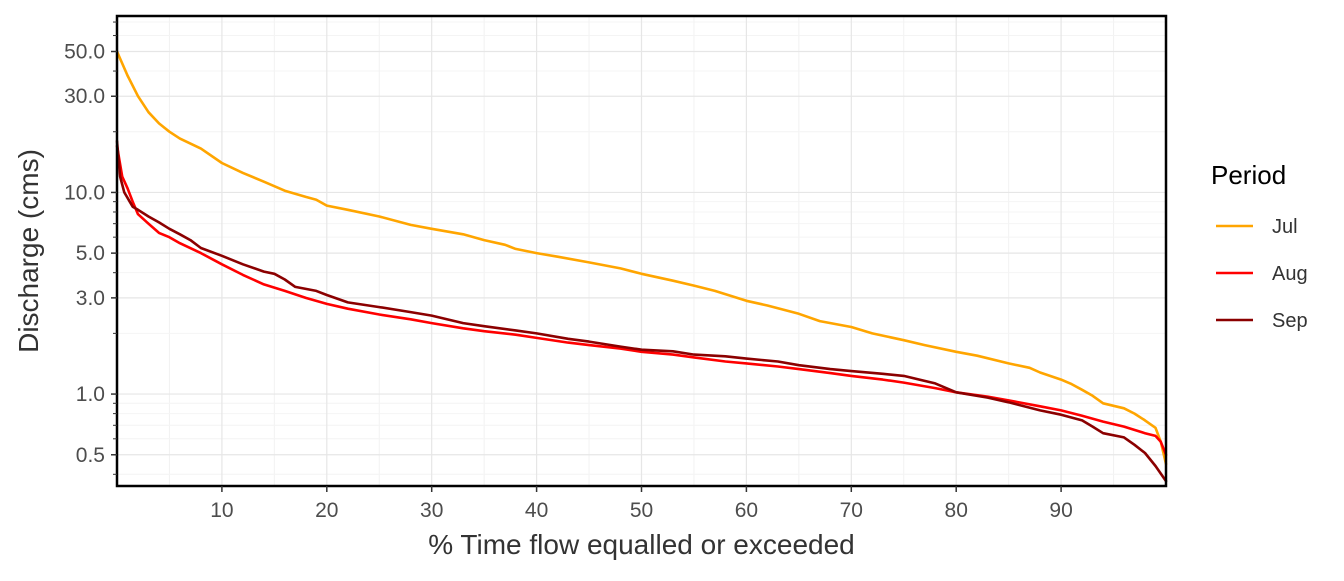 This screenshot has width=1344, height=581. I want to click on x-tick-label: 20, so click(326, 510).